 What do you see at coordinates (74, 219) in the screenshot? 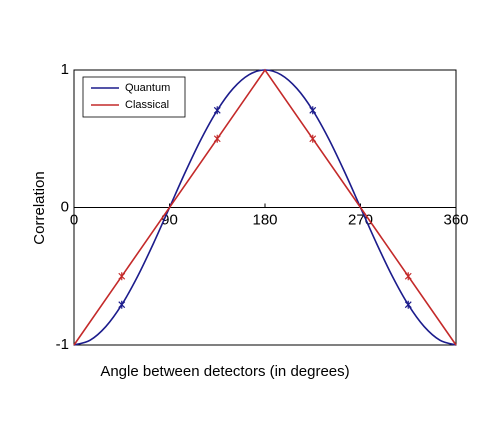
I see `x-tick-label: 0` at bounding box center [74, 219].